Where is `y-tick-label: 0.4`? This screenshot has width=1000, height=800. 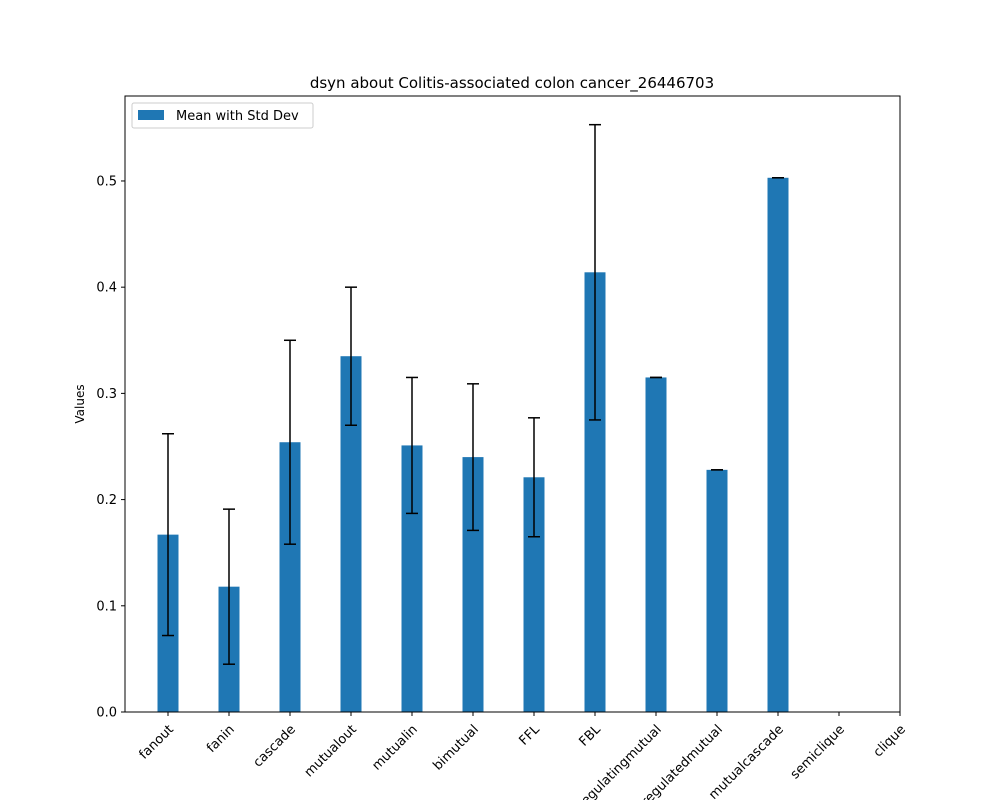 y-tick-label: 0.4 is located at coordinates (106, 288).